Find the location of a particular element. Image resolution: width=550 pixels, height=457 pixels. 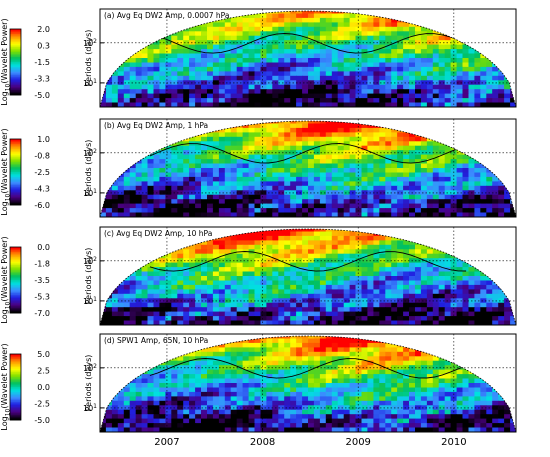

y-axis-label: Periods (days) is located at coordinates (88, 58).